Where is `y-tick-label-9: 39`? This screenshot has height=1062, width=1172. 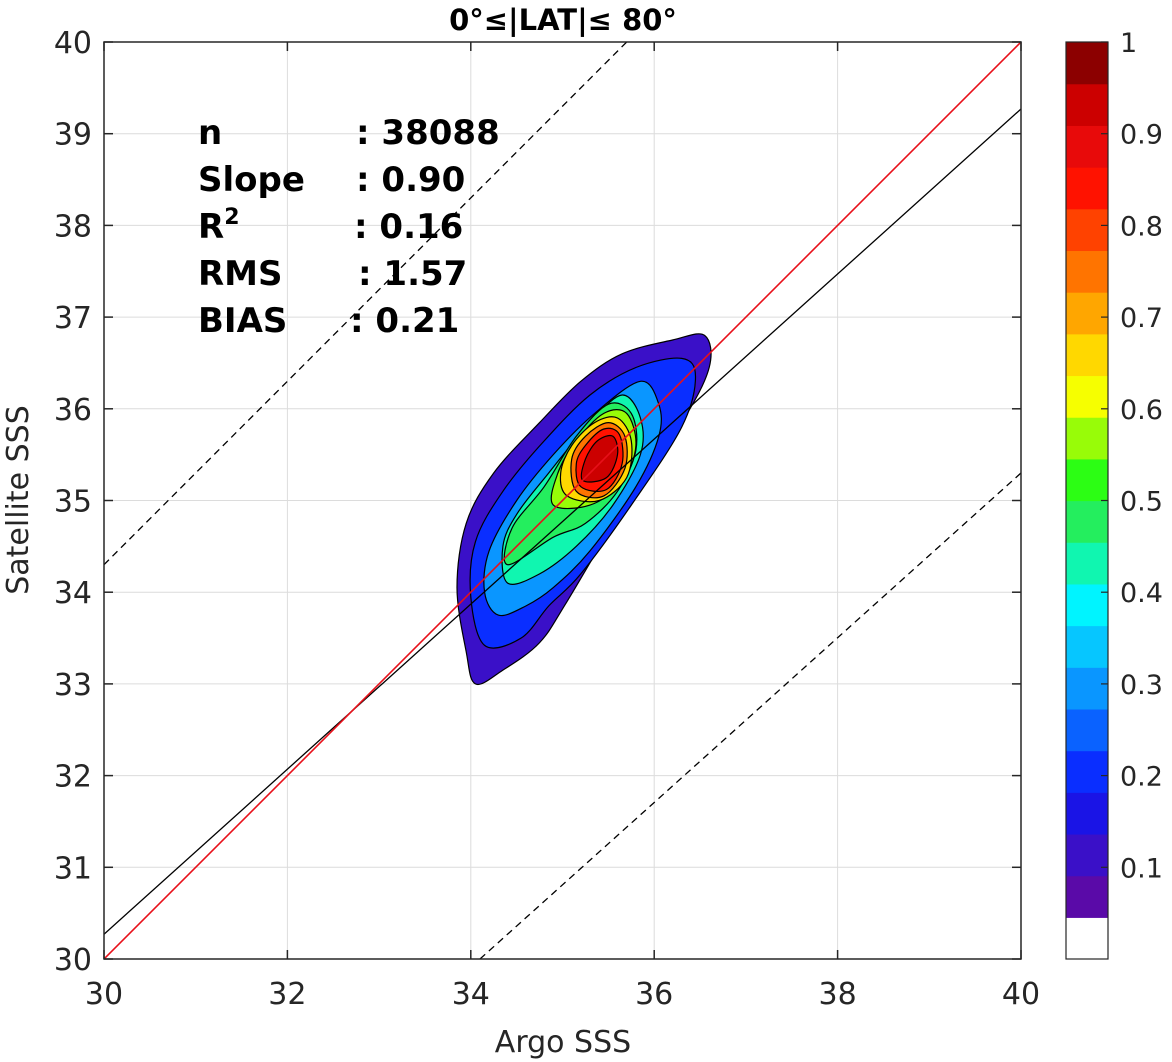 y-tick-label-9: 39 is located at coordinates (73, 135).